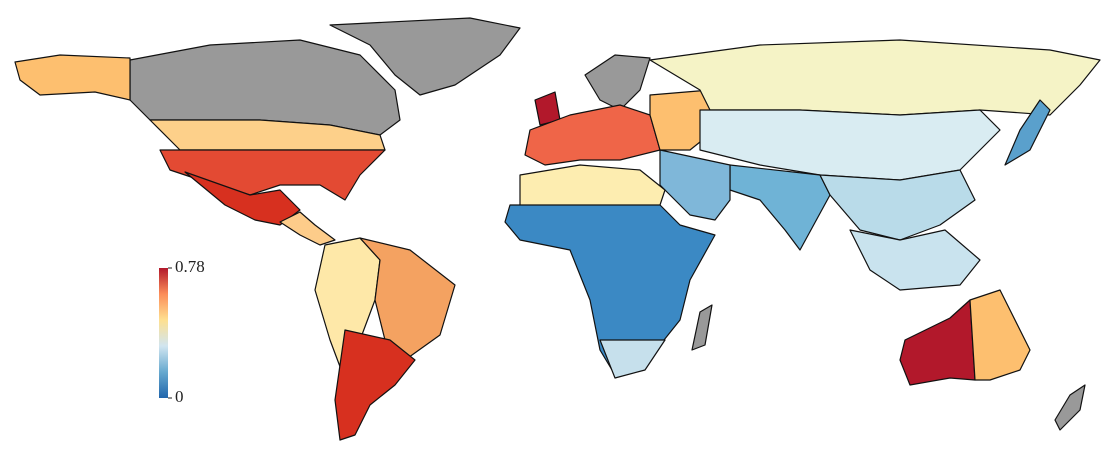 The image size is (1114, 451). What do you see at coordinates (897, 205) in the screenshot?
I see `east-asia` at bounding box center [897, 205].